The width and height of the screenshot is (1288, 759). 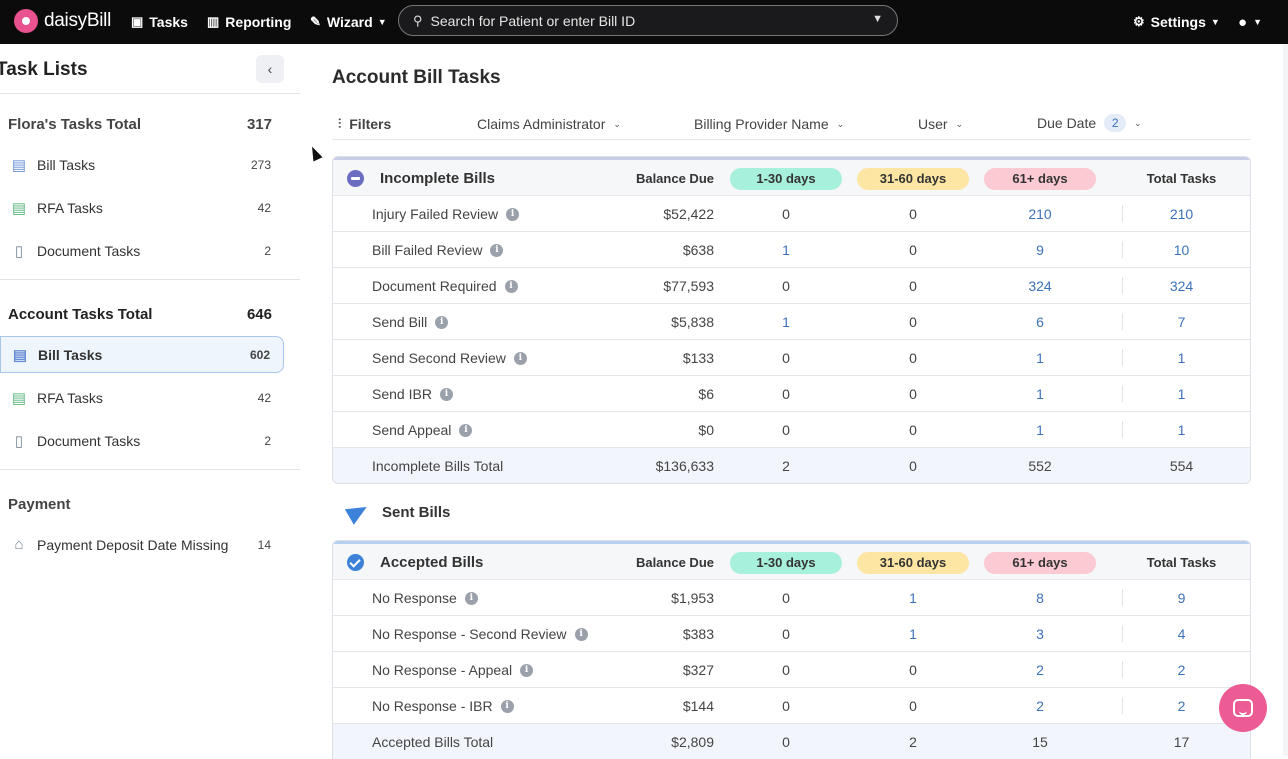 I want to click on user-filter: User ⌄, so click(x=940, y=124).